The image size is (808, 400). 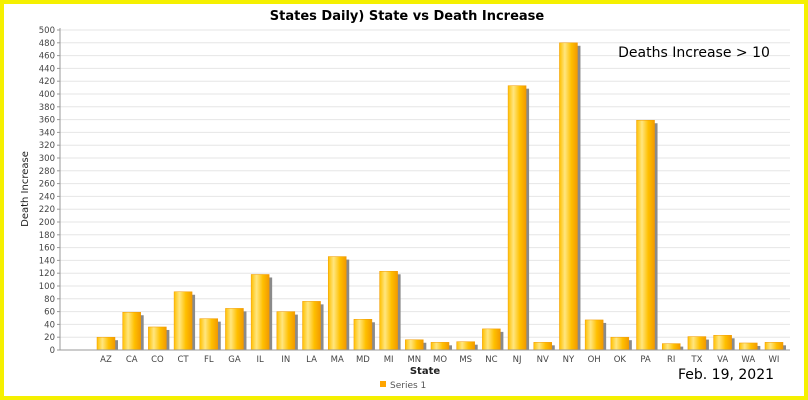 What do you see at coordinates (722, 343) in the screenshot?
I see `bar-va` at bounding box center [722, 343].